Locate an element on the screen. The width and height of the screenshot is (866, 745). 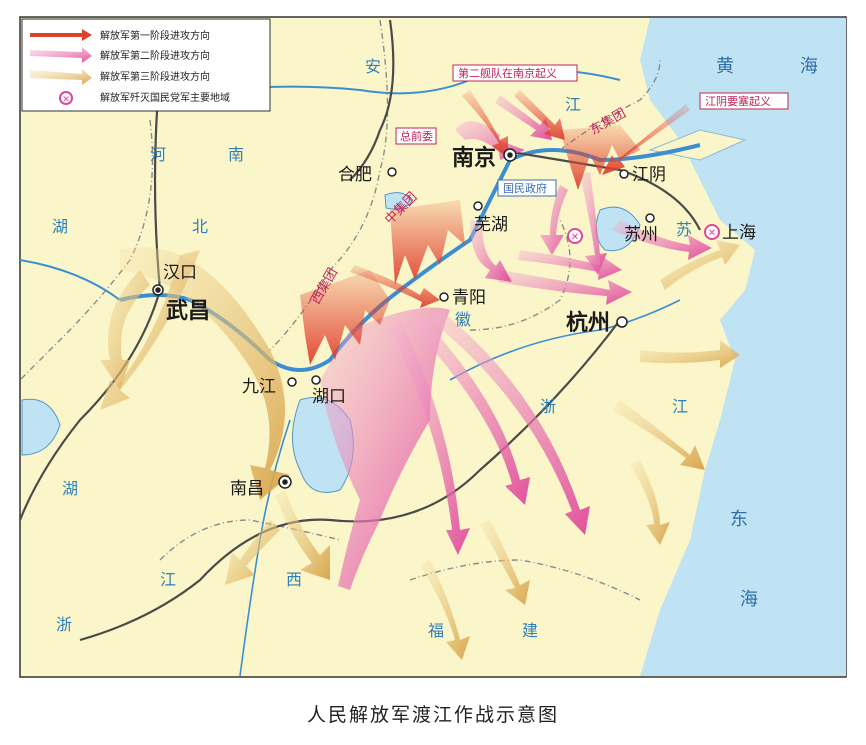
legend-item-3: 解放军第三阶段进攻方向 is located at coordinates (120, 77).